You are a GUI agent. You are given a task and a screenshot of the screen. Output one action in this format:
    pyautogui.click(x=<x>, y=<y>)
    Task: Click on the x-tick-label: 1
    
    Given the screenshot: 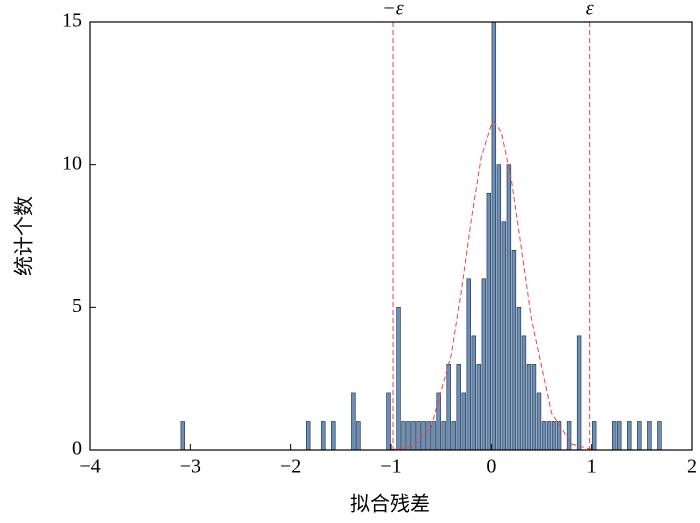 What is the action you would take?
    pyautogui.click(x=592, y=467)
    